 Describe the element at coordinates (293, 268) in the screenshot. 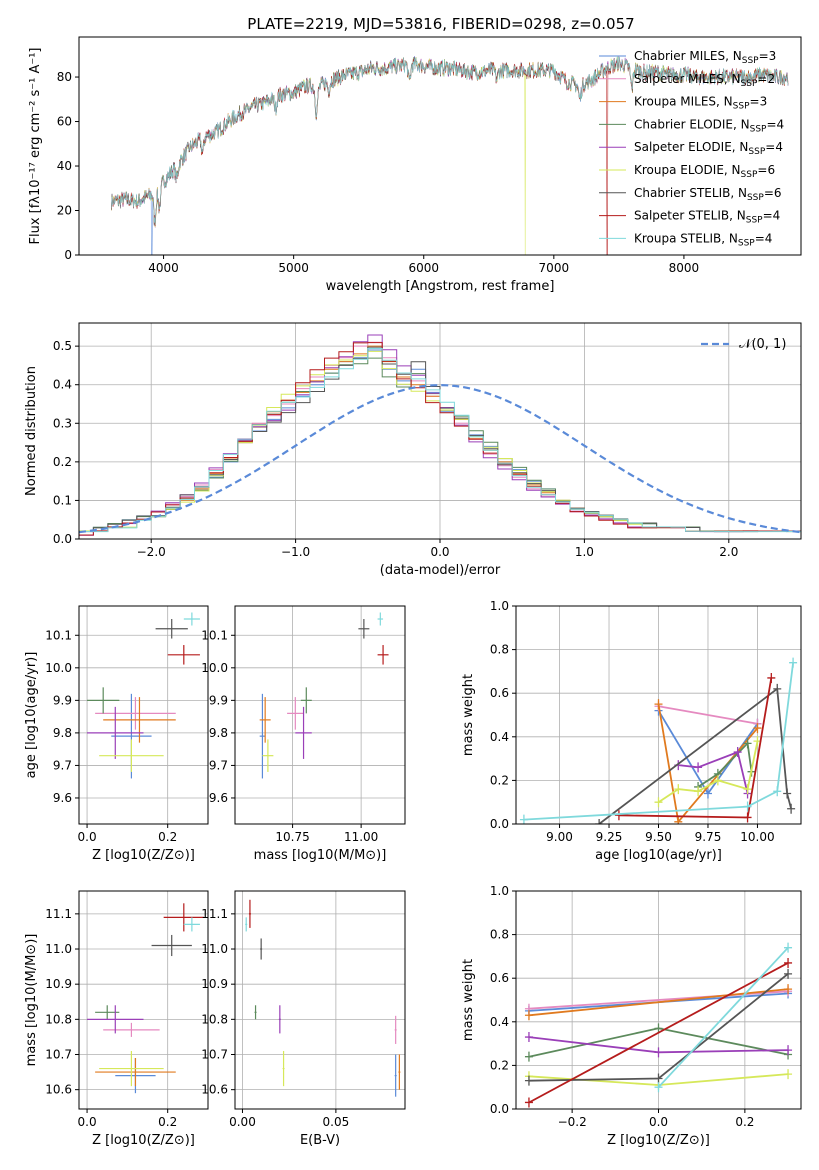

I see `x-tick-label: 5000` at that location.